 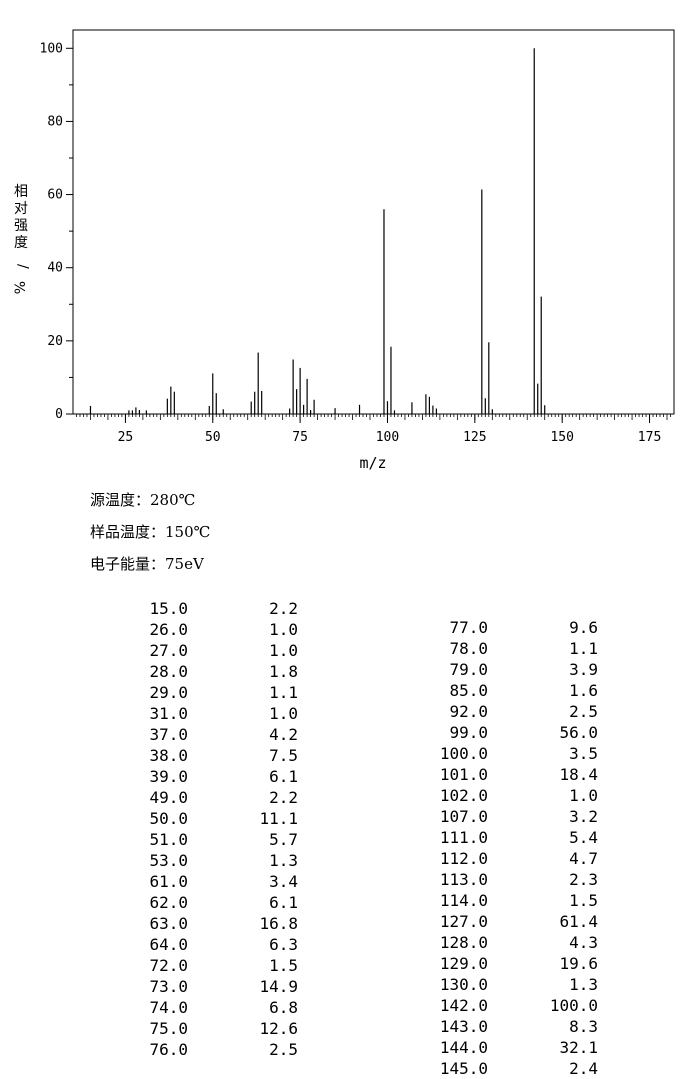 I want to click on table-row: 62.0 6.1, so click(x=213, y=902).